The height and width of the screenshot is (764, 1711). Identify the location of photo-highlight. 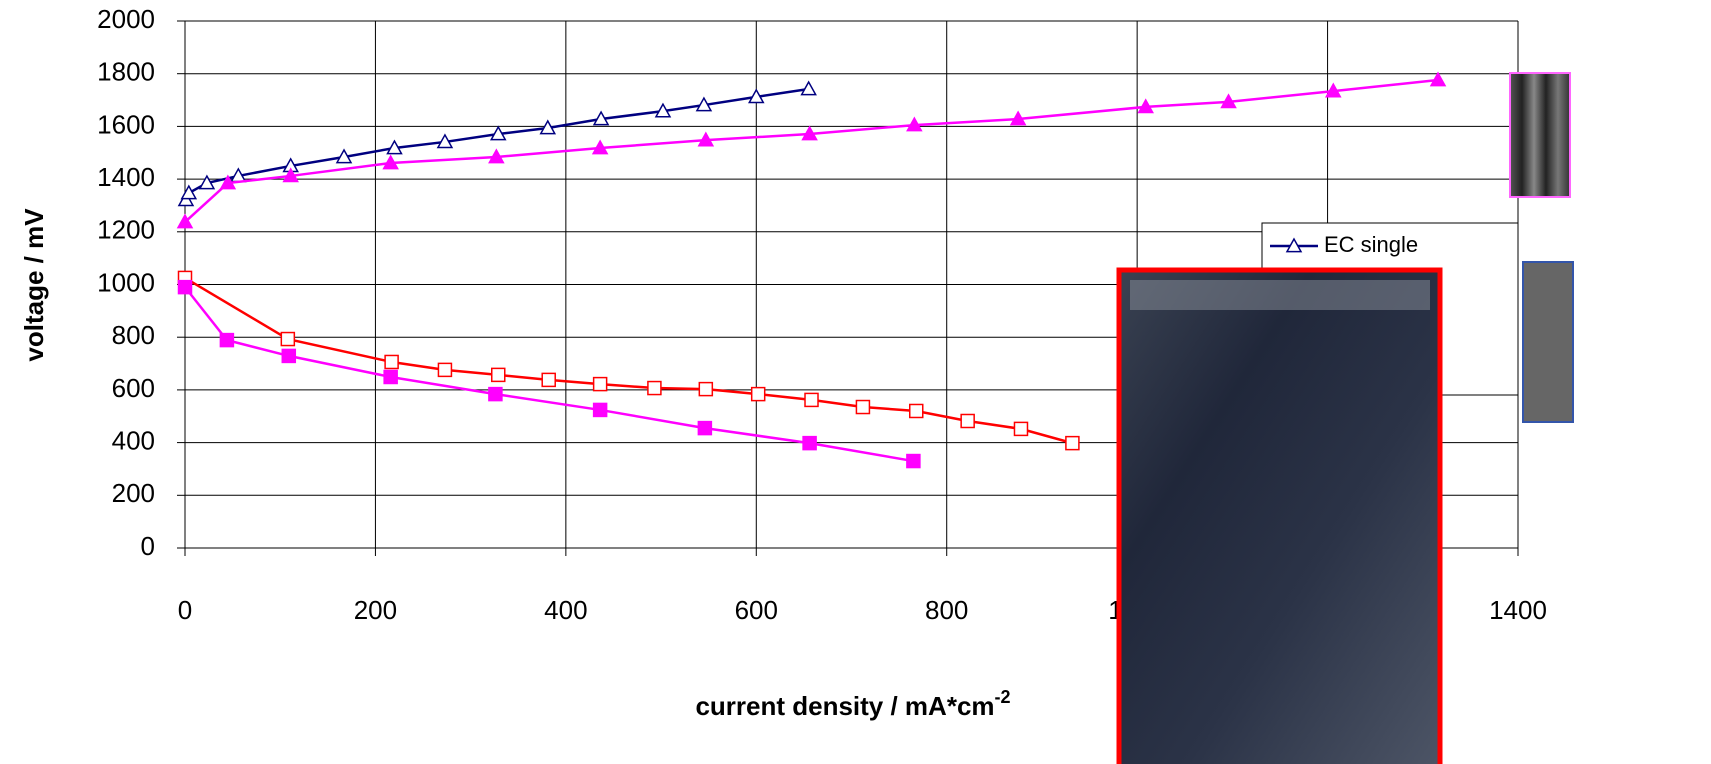
(1280, 295).